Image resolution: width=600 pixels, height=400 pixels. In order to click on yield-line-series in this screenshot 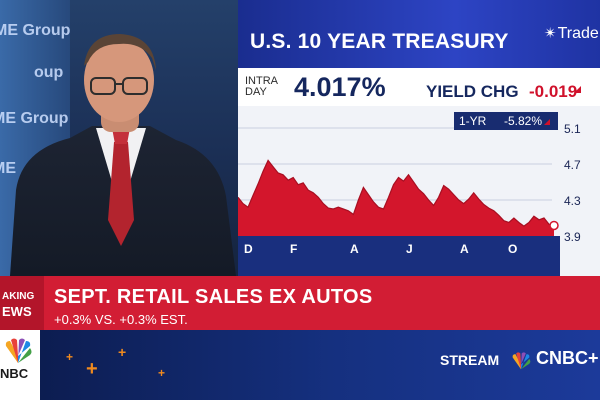, I will do `click(396, 193)`.